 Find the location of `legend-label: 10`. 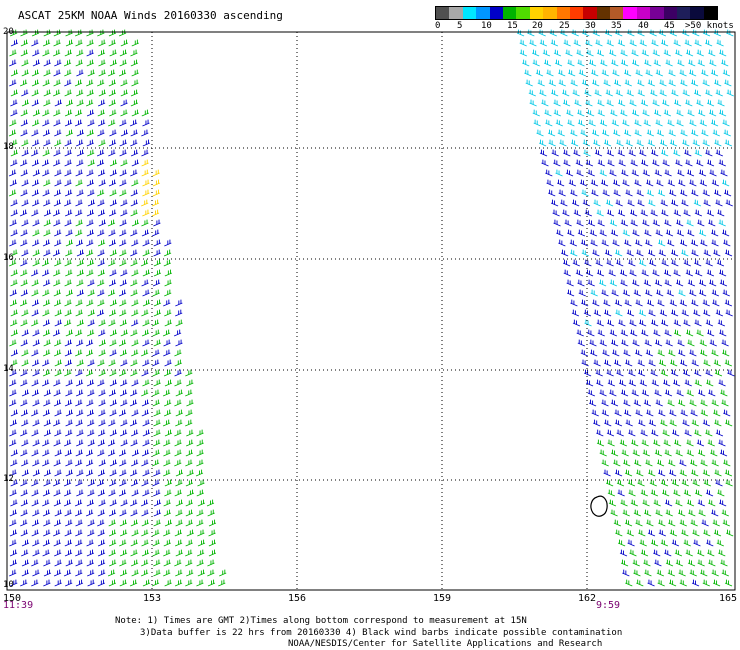

legend-label: 10 is located at coordinates (486, 26).